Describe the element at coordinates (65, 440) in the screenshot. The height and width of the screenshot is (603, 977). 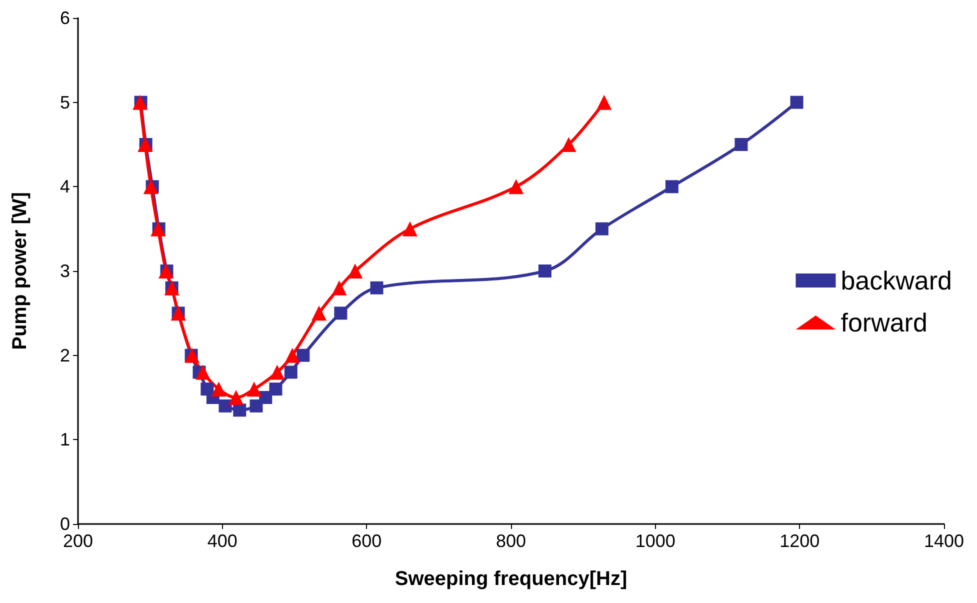
I see `y-tick-label: 1` at that location.